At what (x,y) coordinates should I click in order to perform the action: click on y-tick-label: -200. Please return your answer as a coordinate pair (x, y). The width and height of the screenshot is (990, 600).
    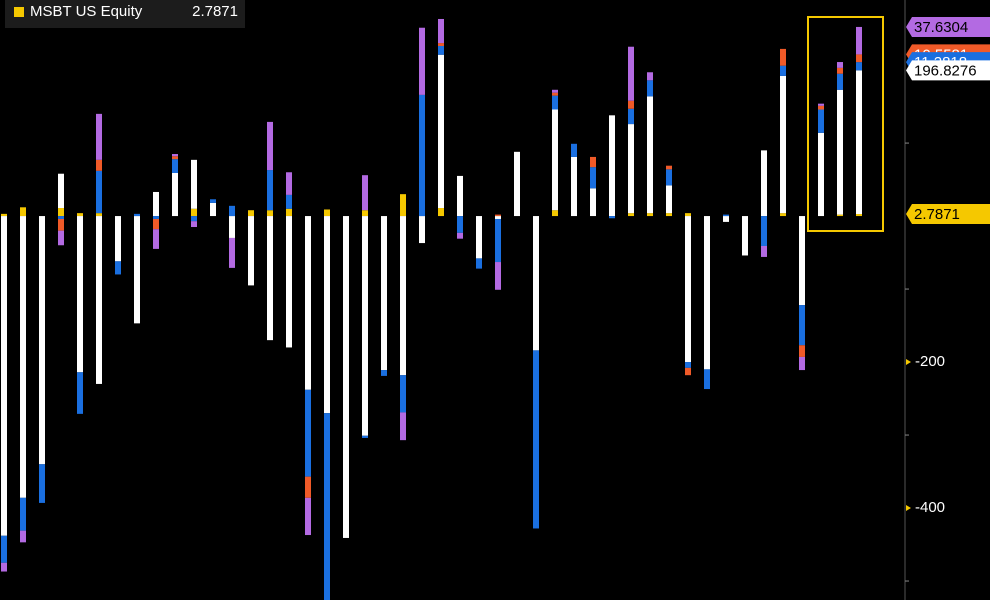
    Looking at the image, I should click on (930, 361).